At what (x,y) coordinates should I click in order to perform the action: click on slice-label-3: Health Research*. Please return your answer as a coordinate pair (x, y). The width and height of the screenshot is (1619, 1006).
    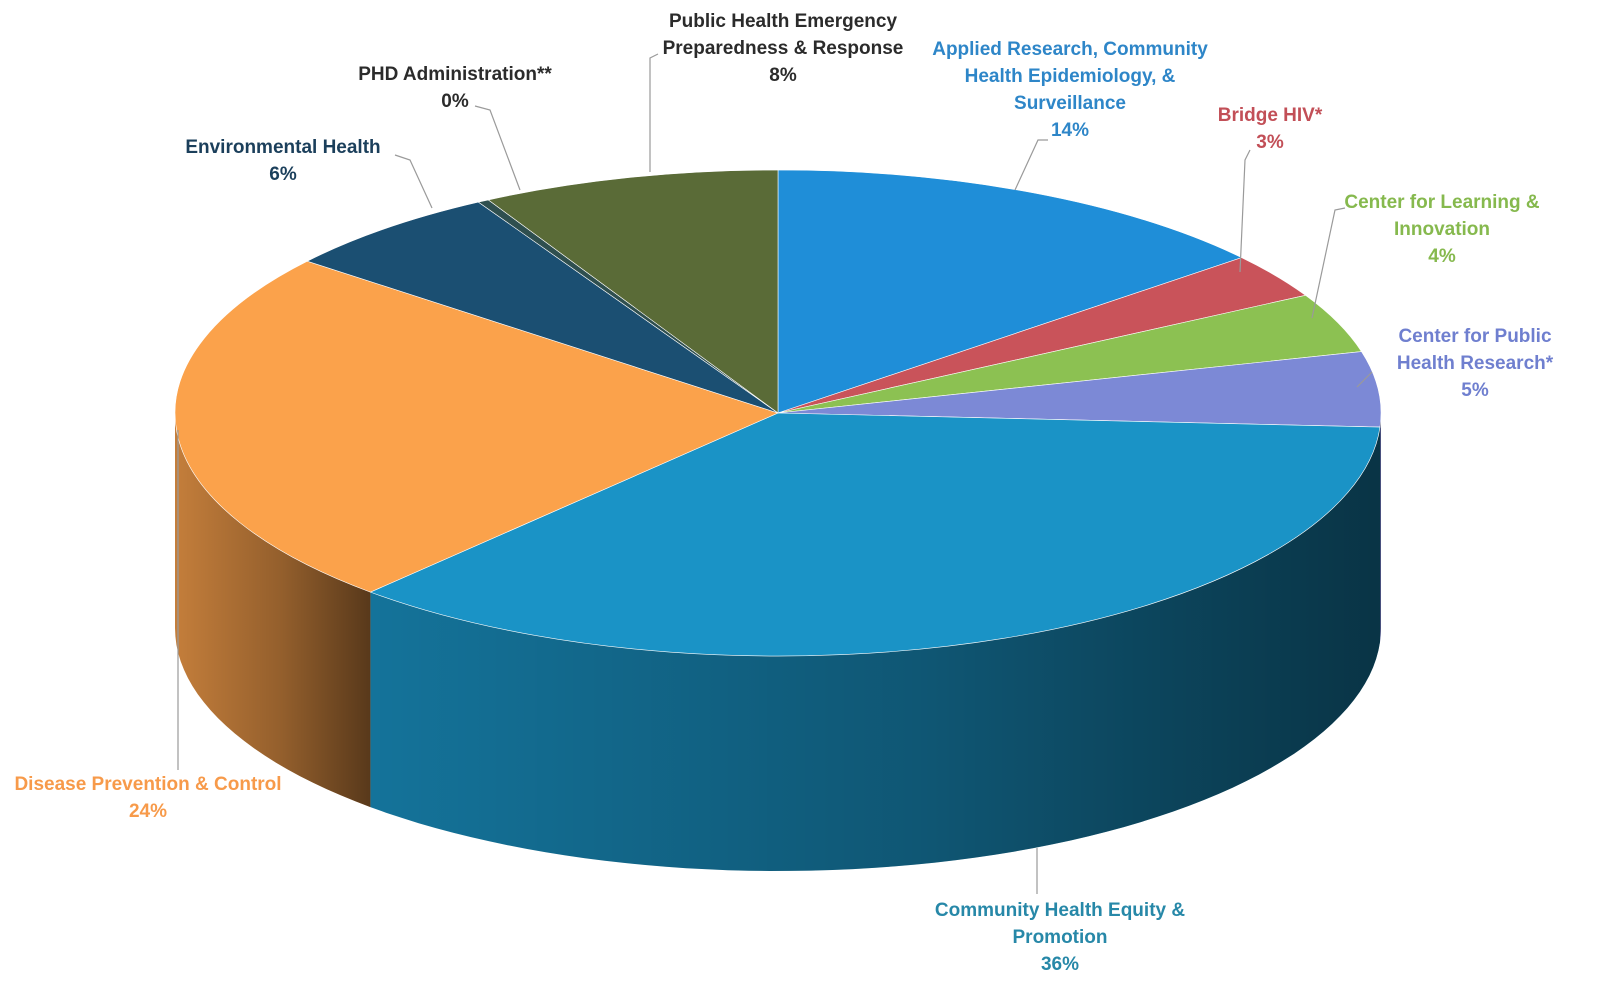
    Looking at the image, I should click on (1475, 363).